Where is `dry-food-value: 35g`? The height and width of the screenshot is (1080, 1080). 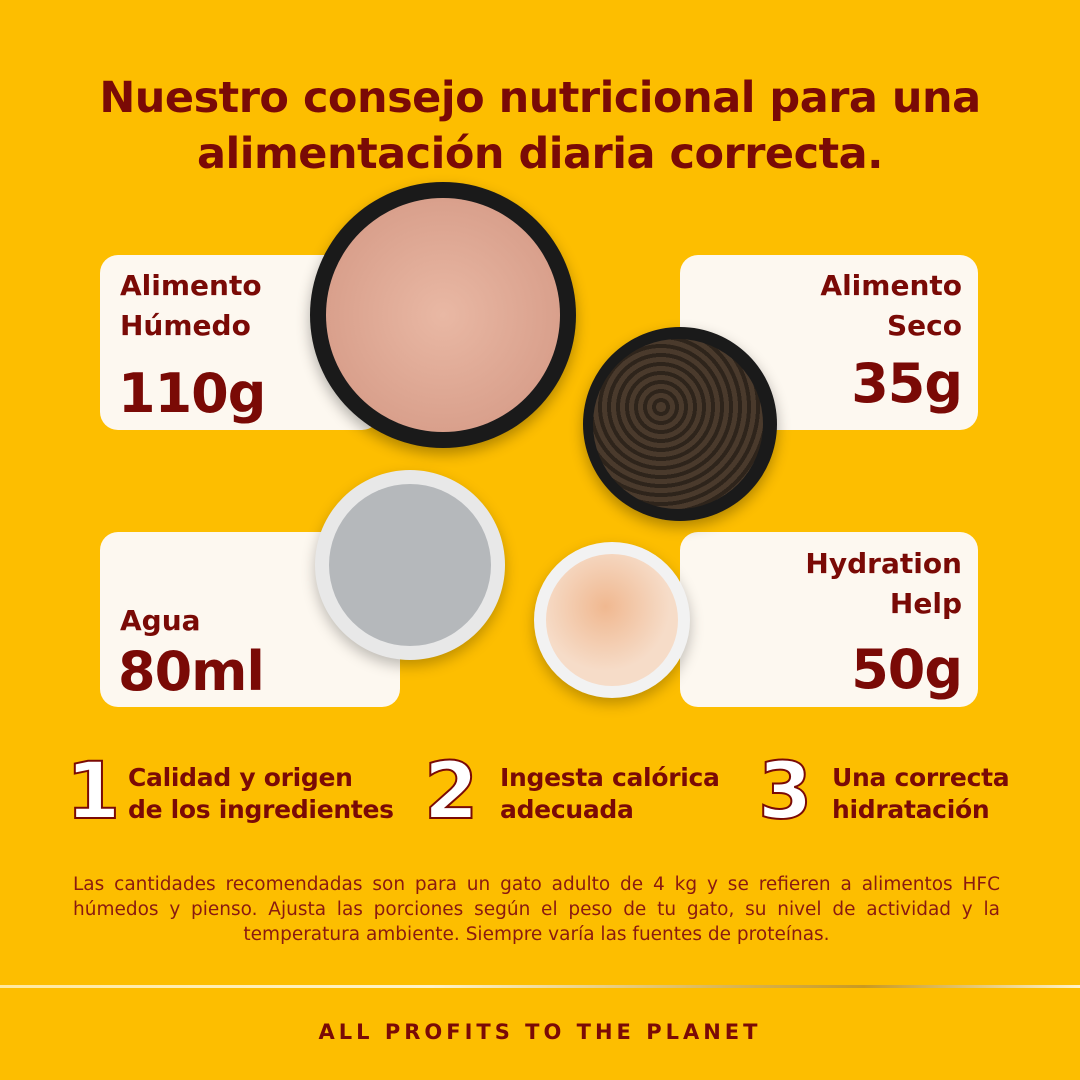
dry-food-value: 35g is located at coordinates (907, 383).